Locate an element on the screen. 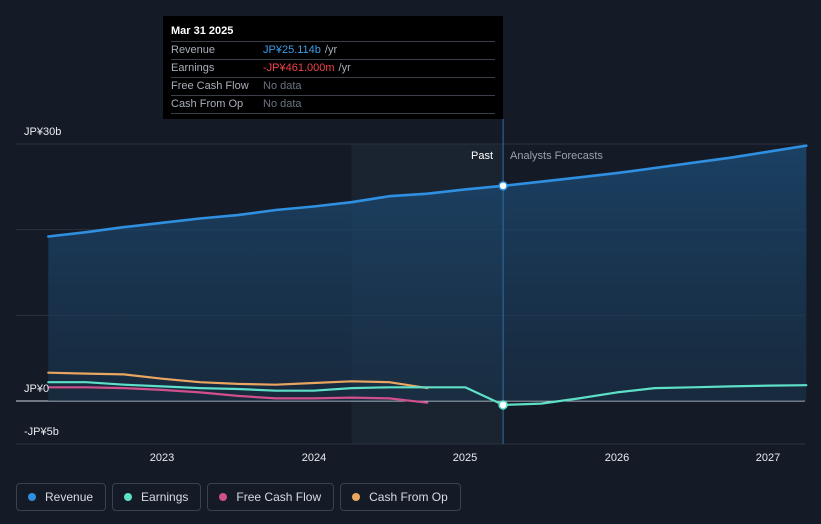 The height and width of the screenshot is (524, 821). x-tick-2023: 2023 is located at coordinates (162, 458).